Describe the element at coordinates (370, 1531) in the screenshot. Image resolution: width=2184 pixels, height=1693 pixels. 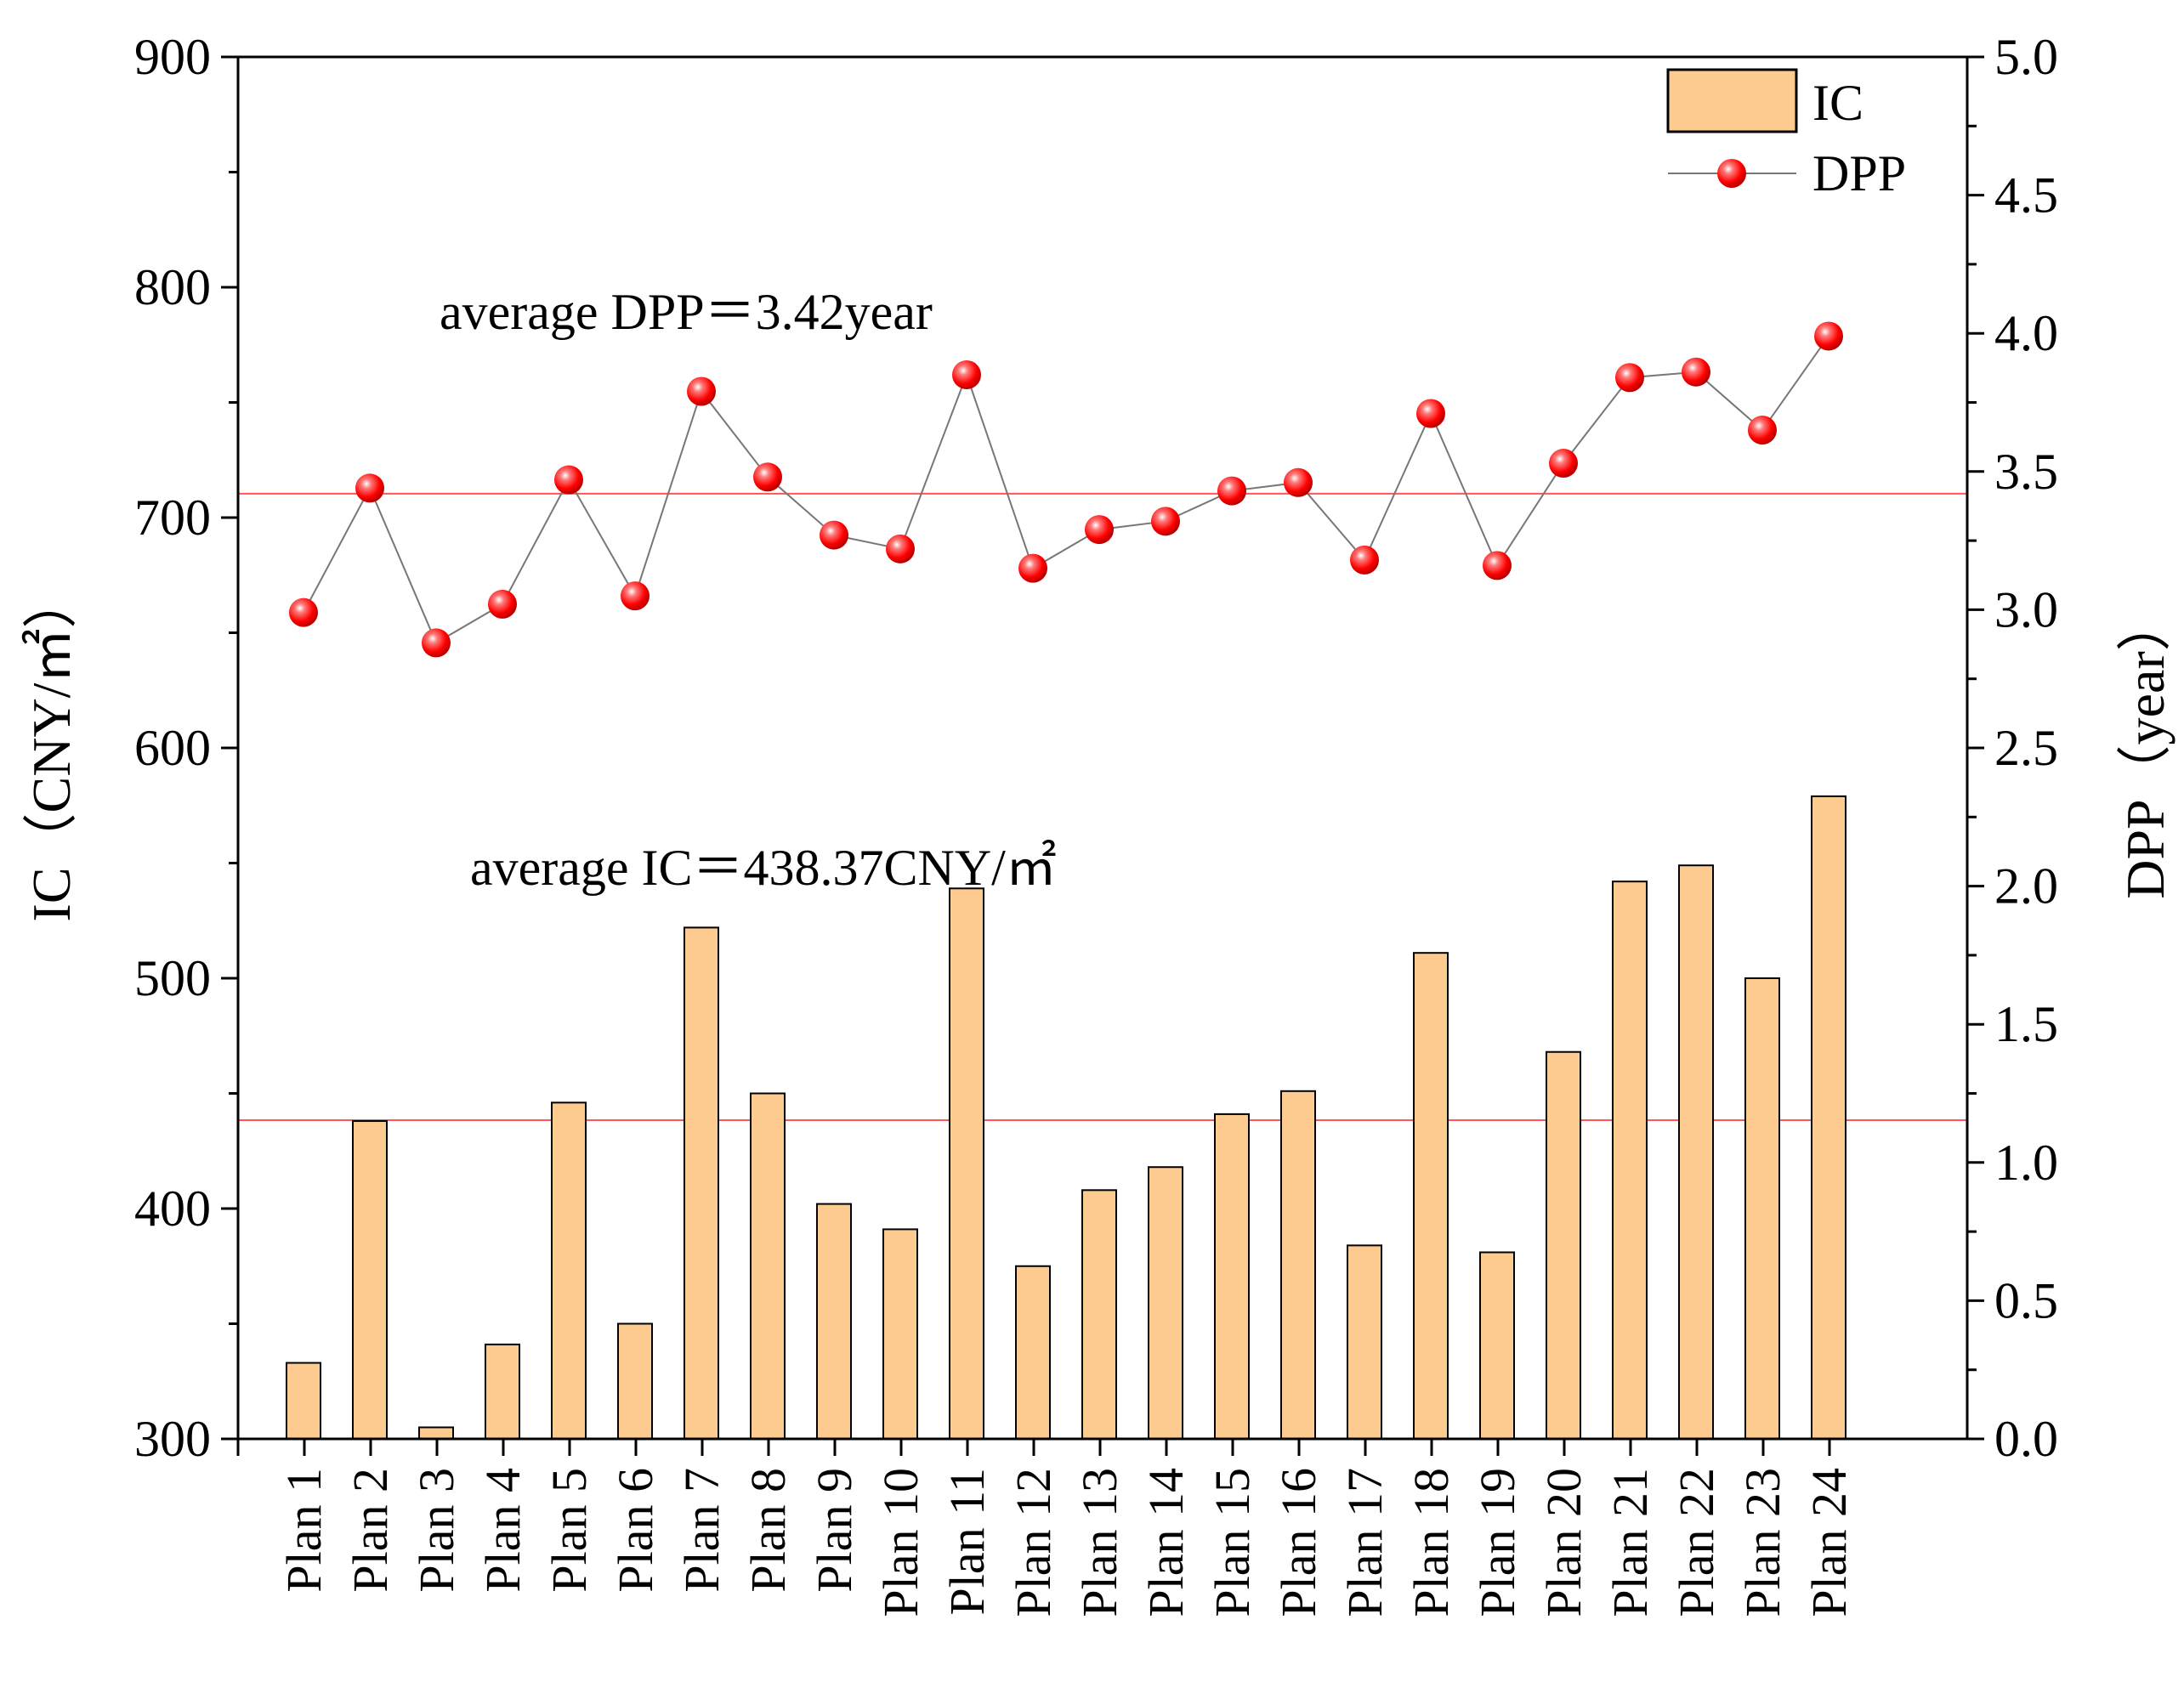
I see `x-category-label: Plan 2` at that location.